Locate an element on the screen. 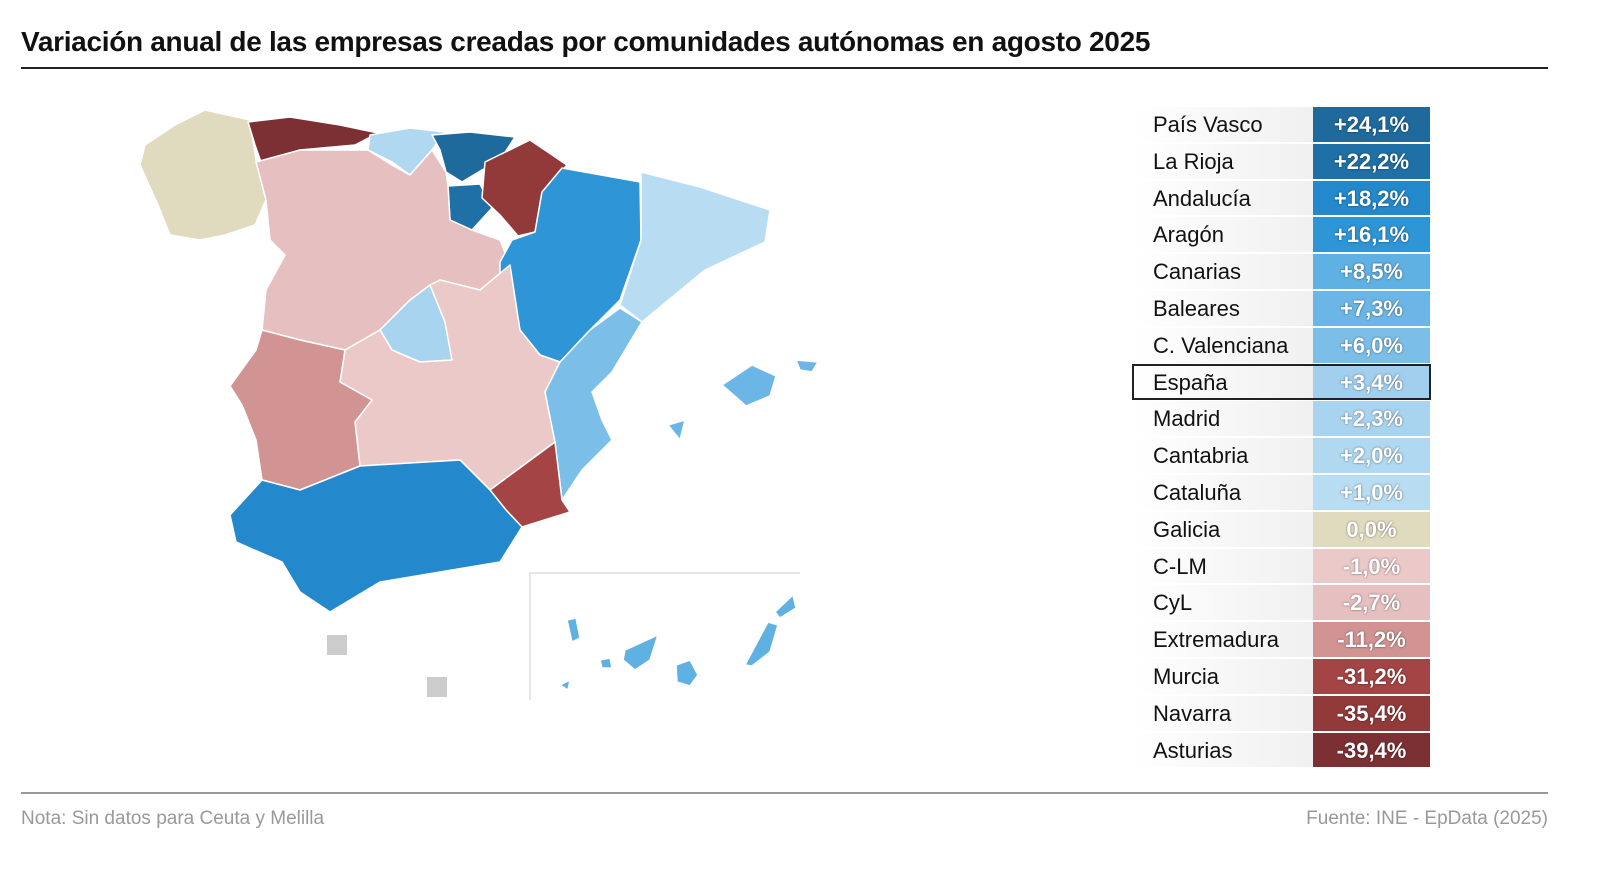 The image size is (1600, 878). canarias-inset is located at coordinates (664, 636).